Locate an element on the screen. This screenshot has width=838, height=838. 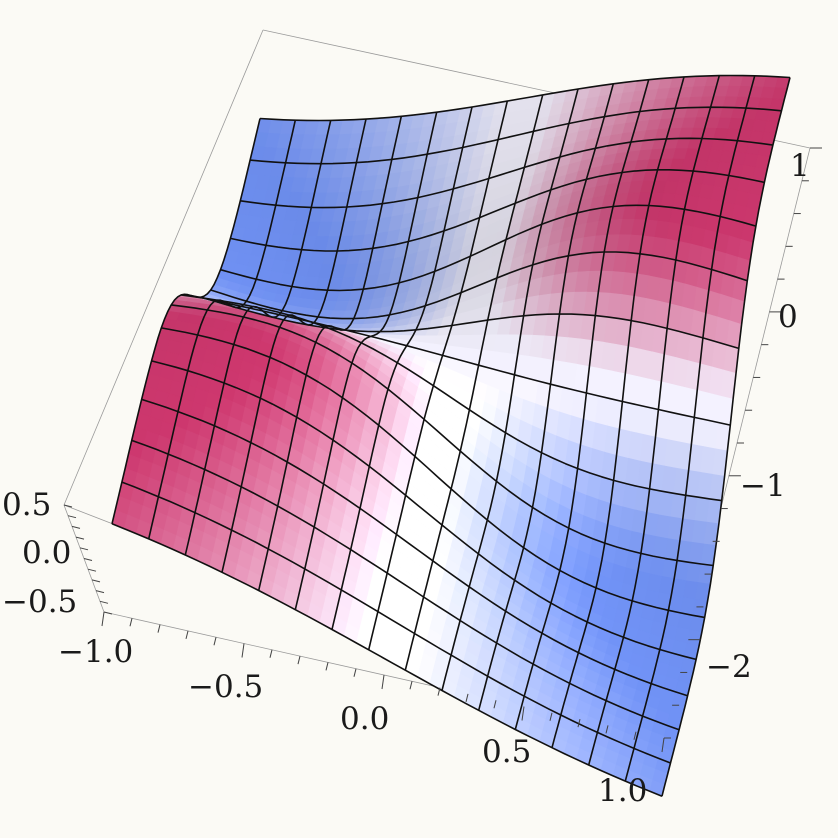
x-tick-label-5: 1.0 is located at coordinates (622, 791).